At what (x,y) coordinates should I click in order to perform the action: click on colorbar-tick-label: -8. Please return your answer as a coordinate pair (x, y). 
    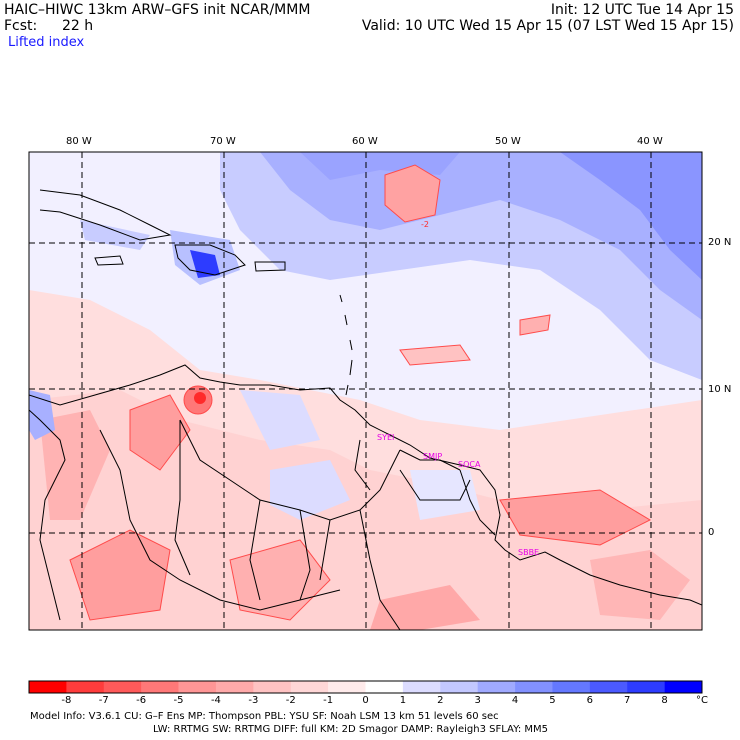
    Looking at the image, I should click on (66, 700).